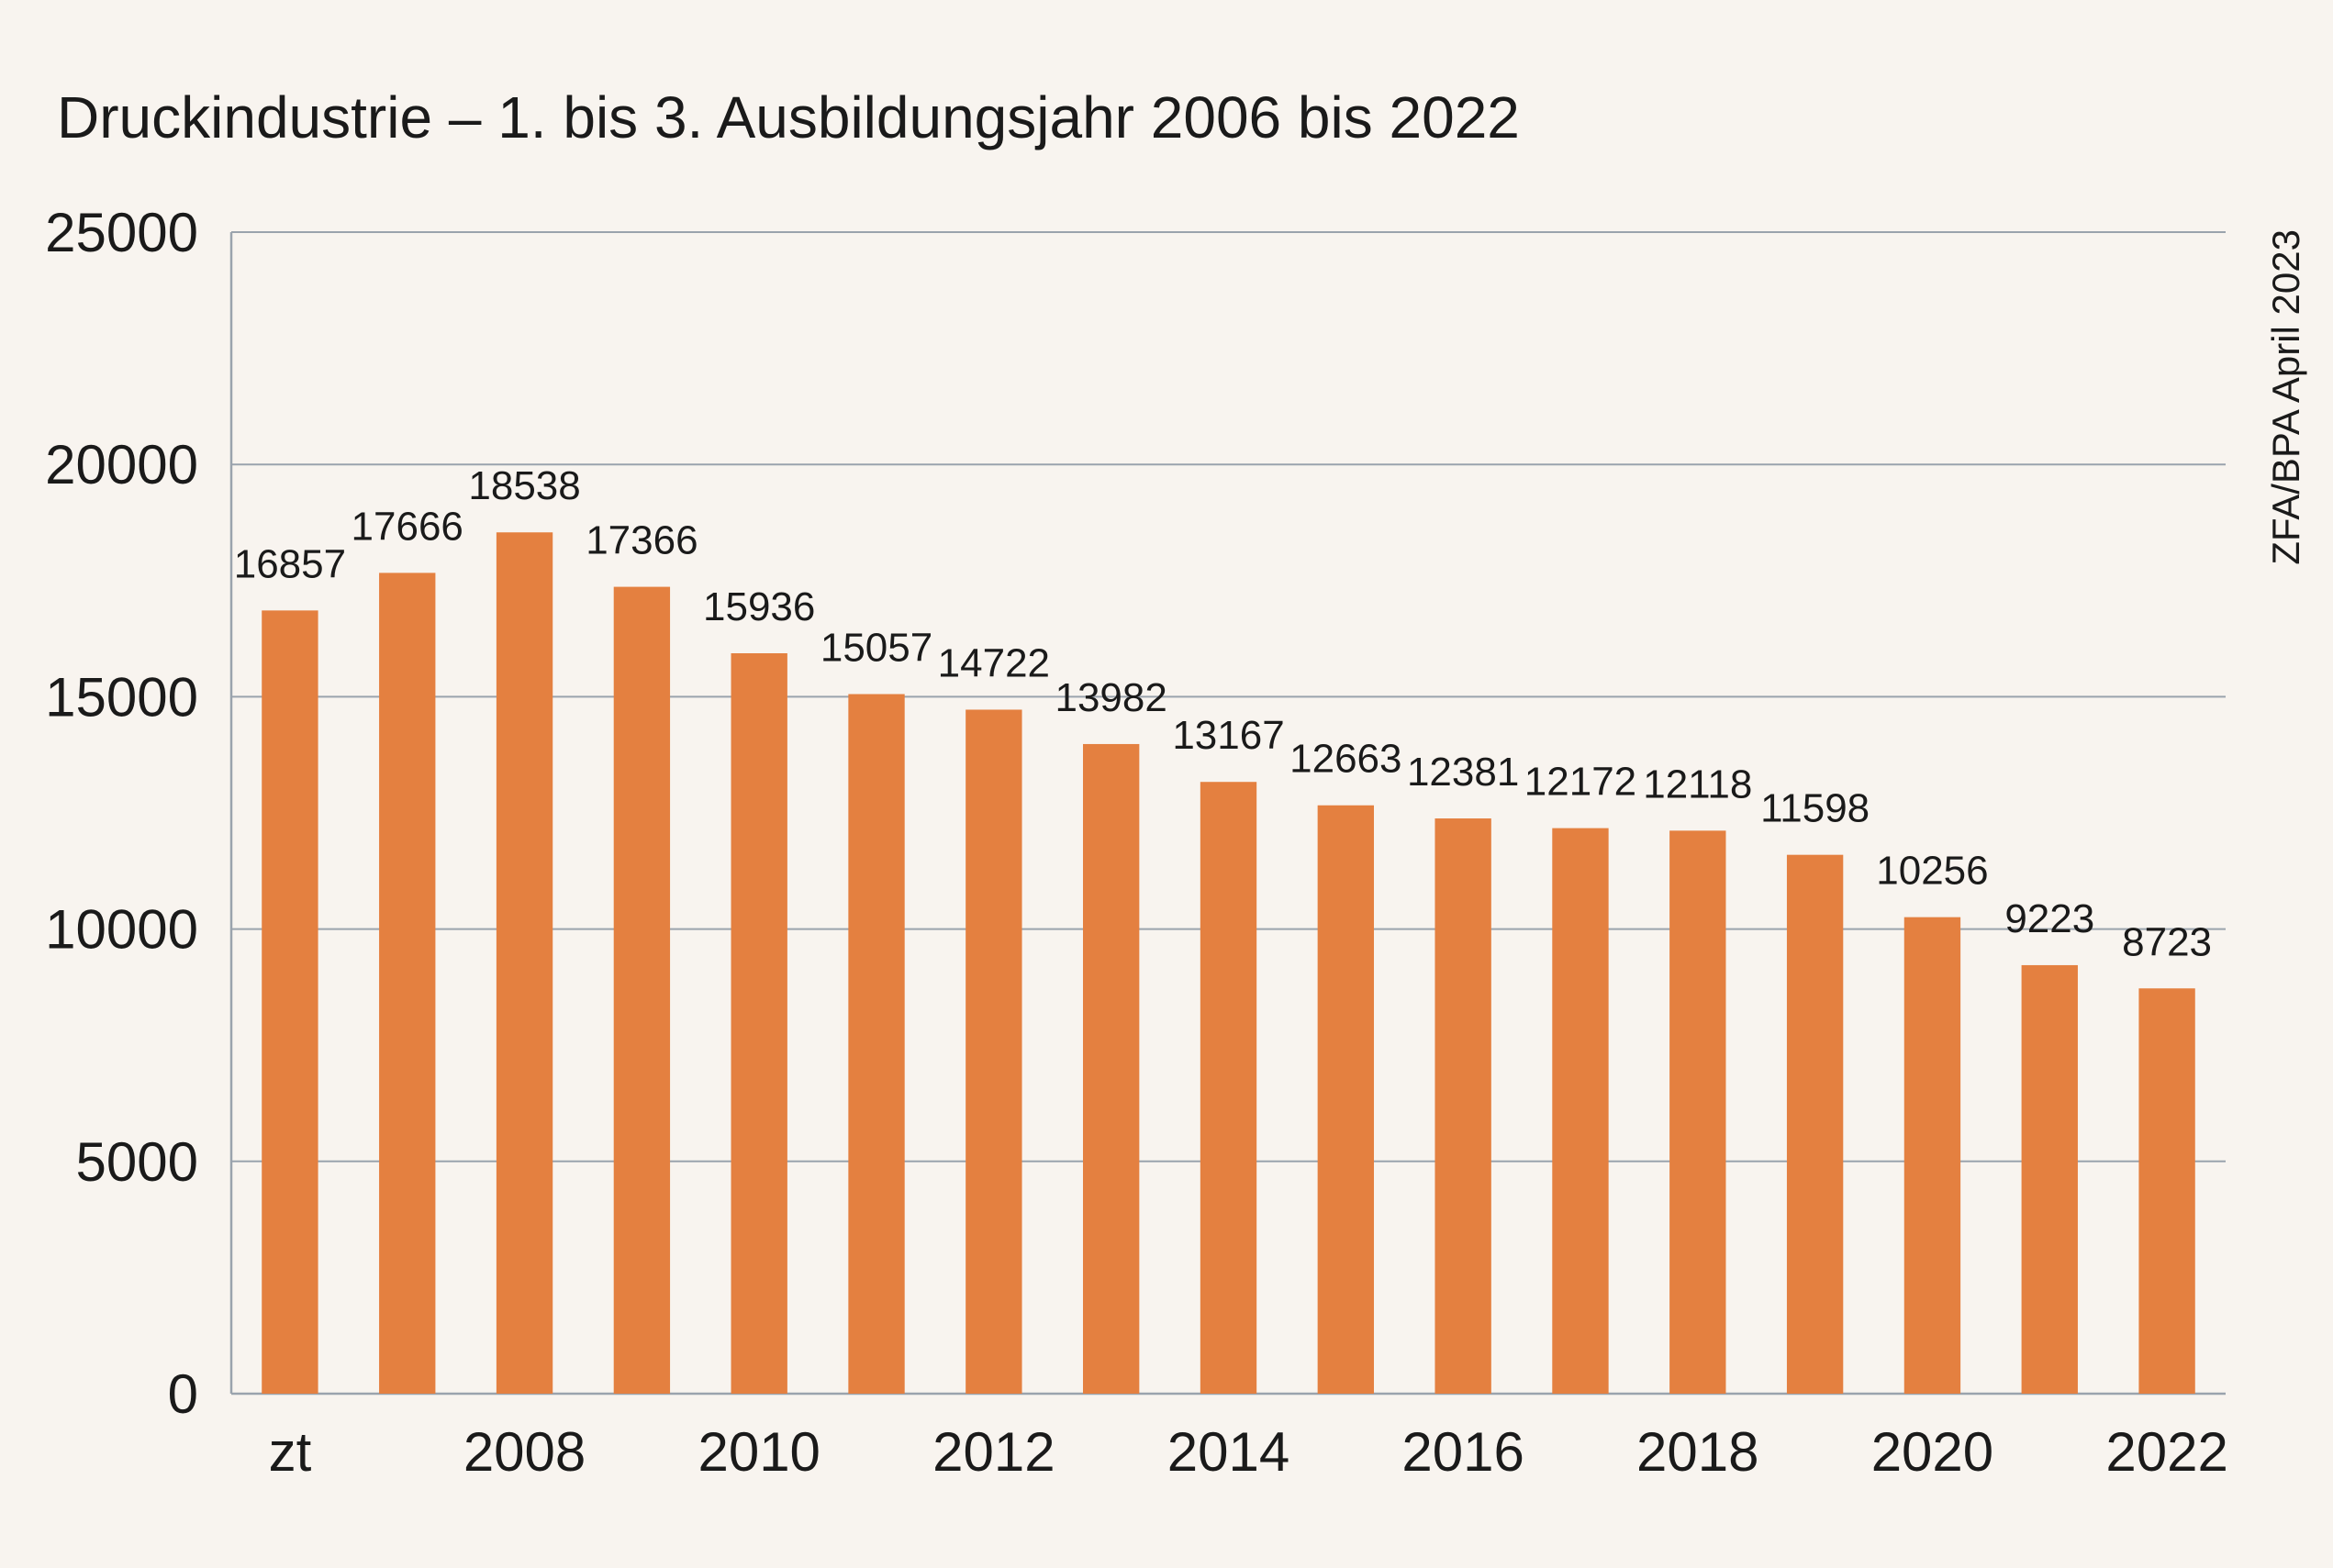 The image size is (2333, 1568). Describe the element at coordinates (642, 540) in the screenshot. I see `bar-value-label: 17366` at that location.